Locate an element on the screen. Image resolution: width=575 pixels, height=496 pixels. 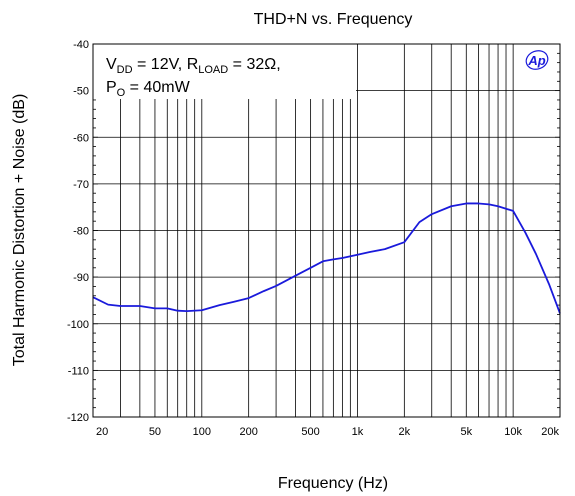
y-tick-label: -100 is located at coordinates (78, 325).